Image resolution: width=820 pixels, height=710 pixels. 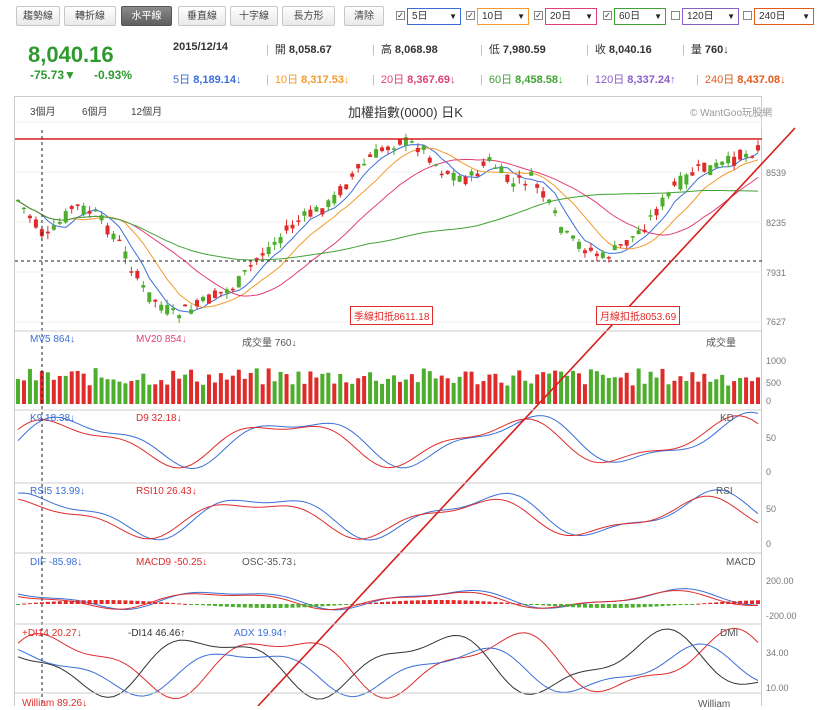 I want to click on william-label: William 89.26↓, so click(x=55, y=703).